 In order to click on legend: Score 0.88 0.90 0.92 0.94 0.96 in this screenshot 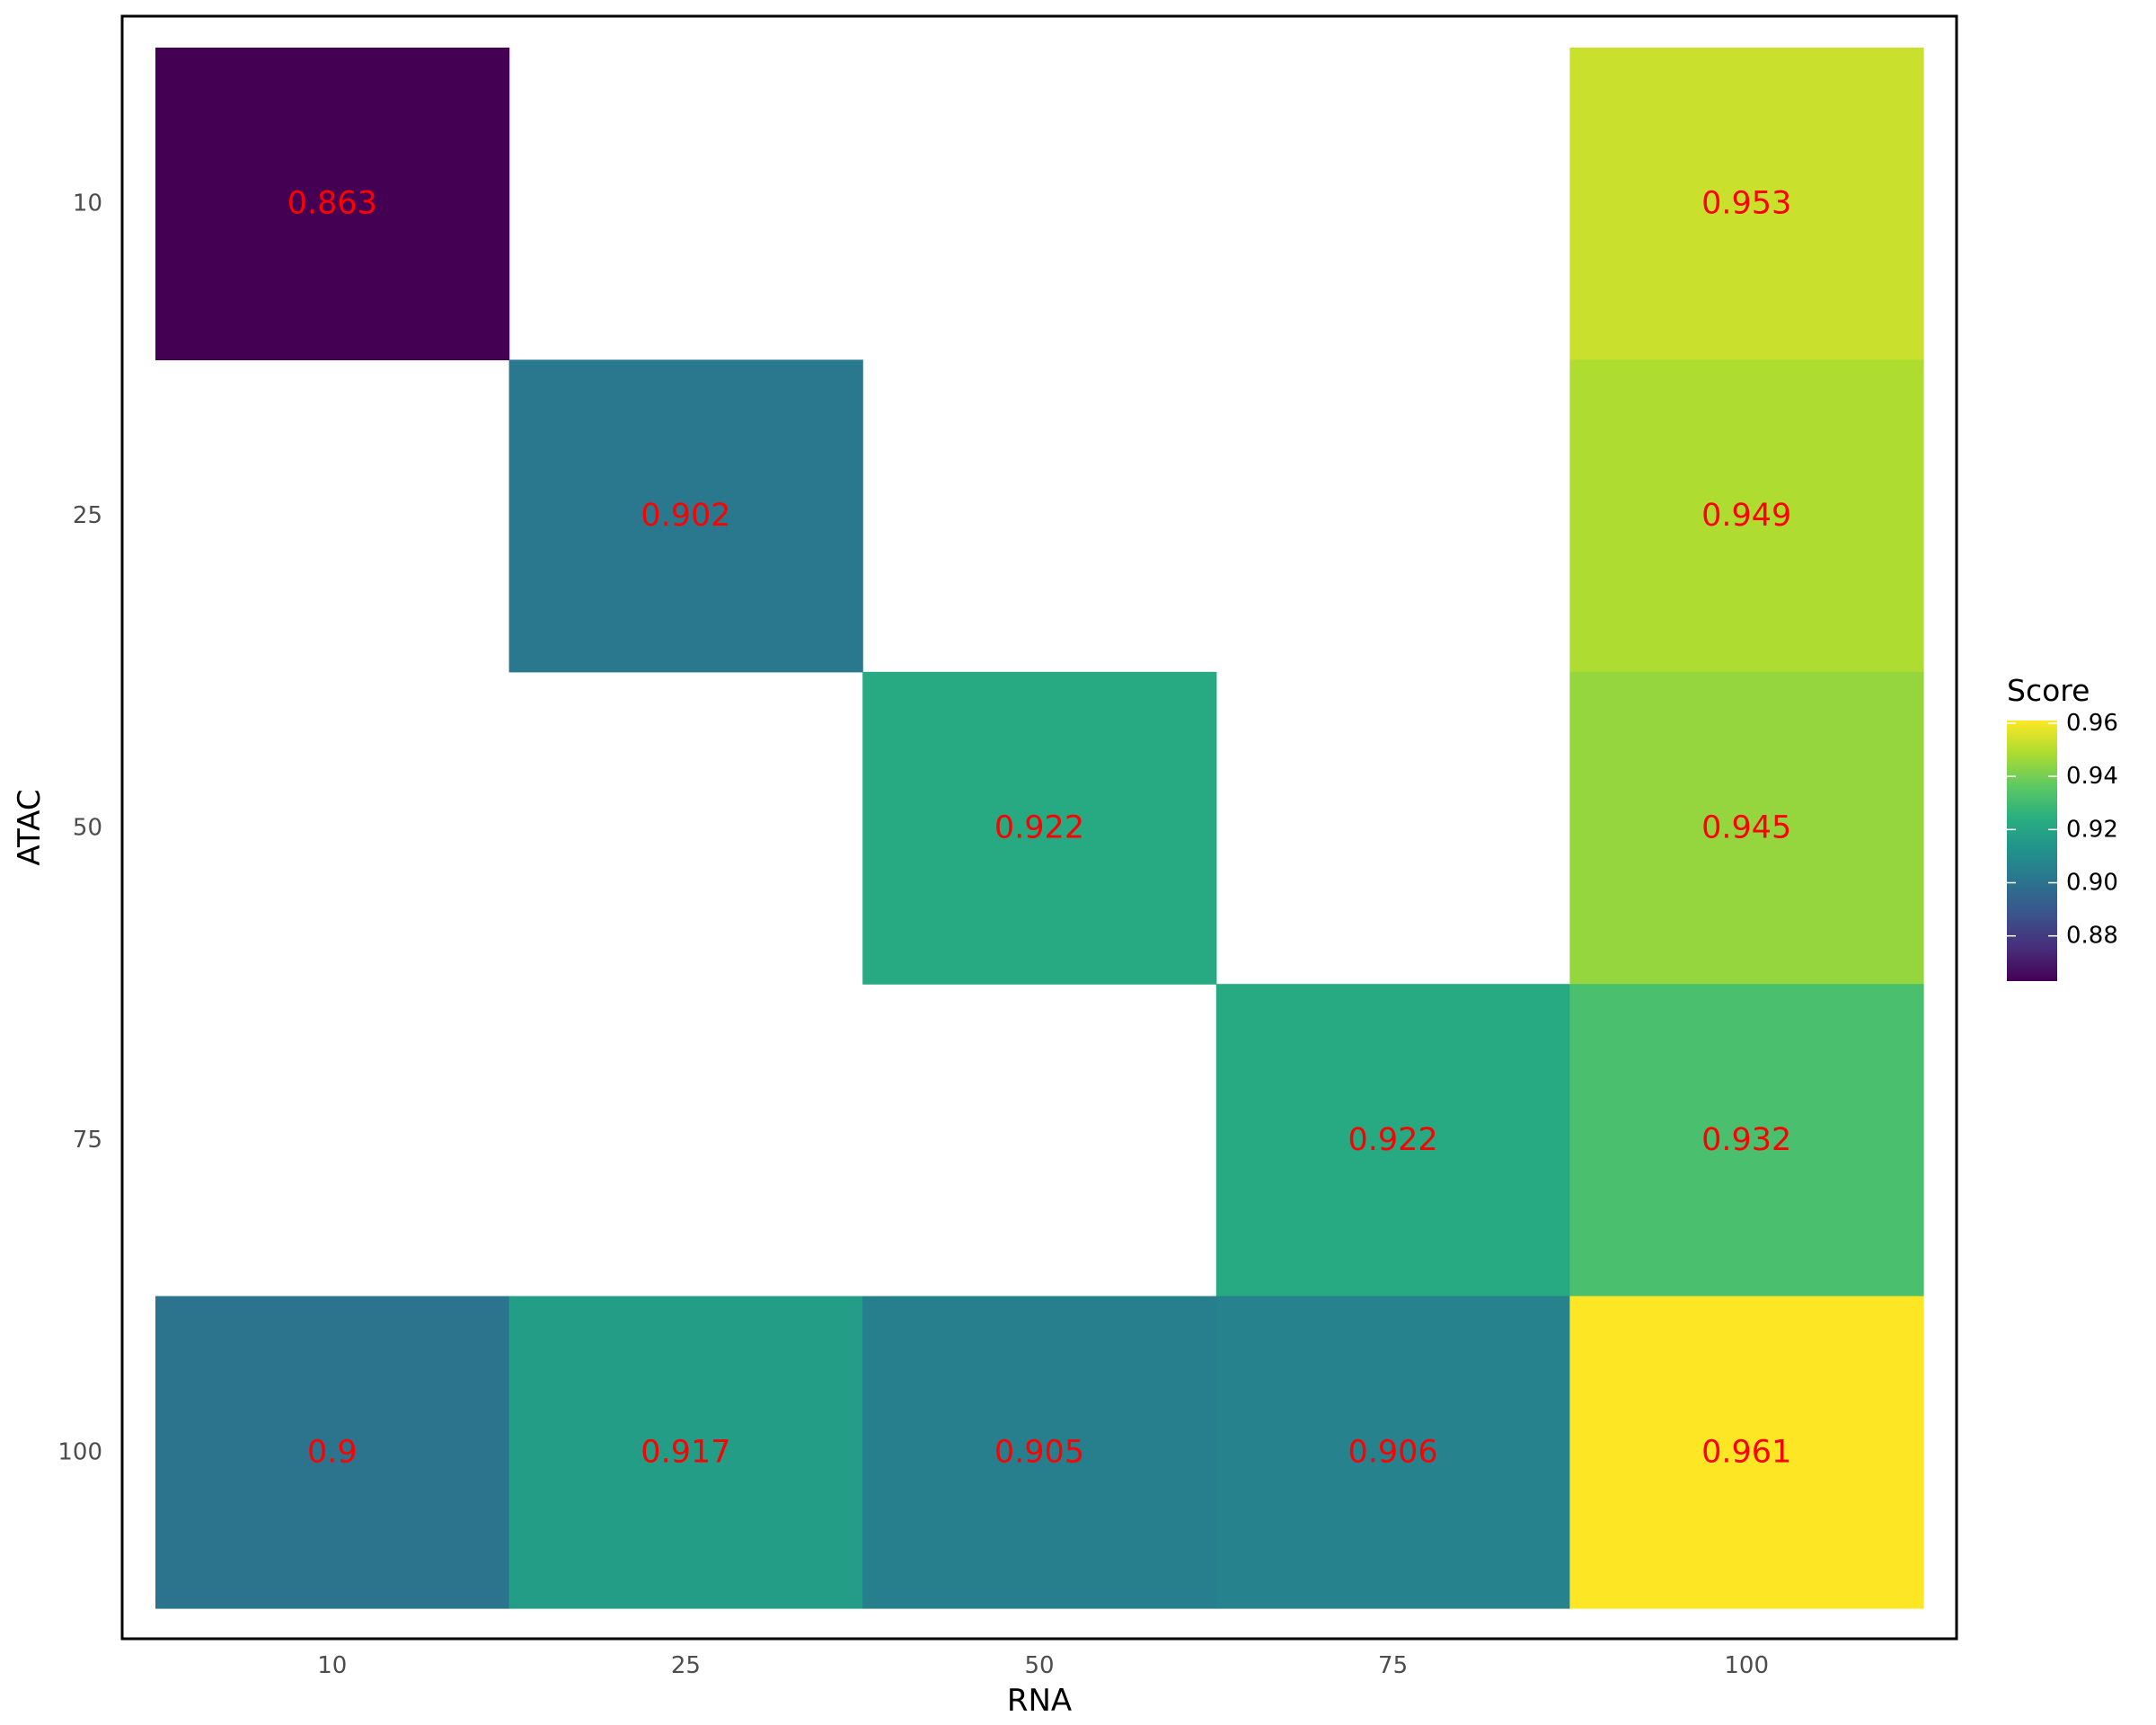, I will do `click(2062, 827)`.